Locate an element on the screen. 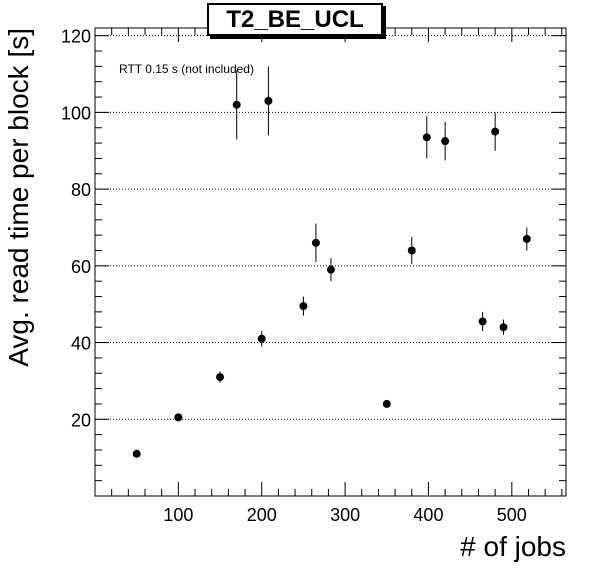 The image size is (596, 572). y-tick-label: 60 is located at coordinates (81, 267).